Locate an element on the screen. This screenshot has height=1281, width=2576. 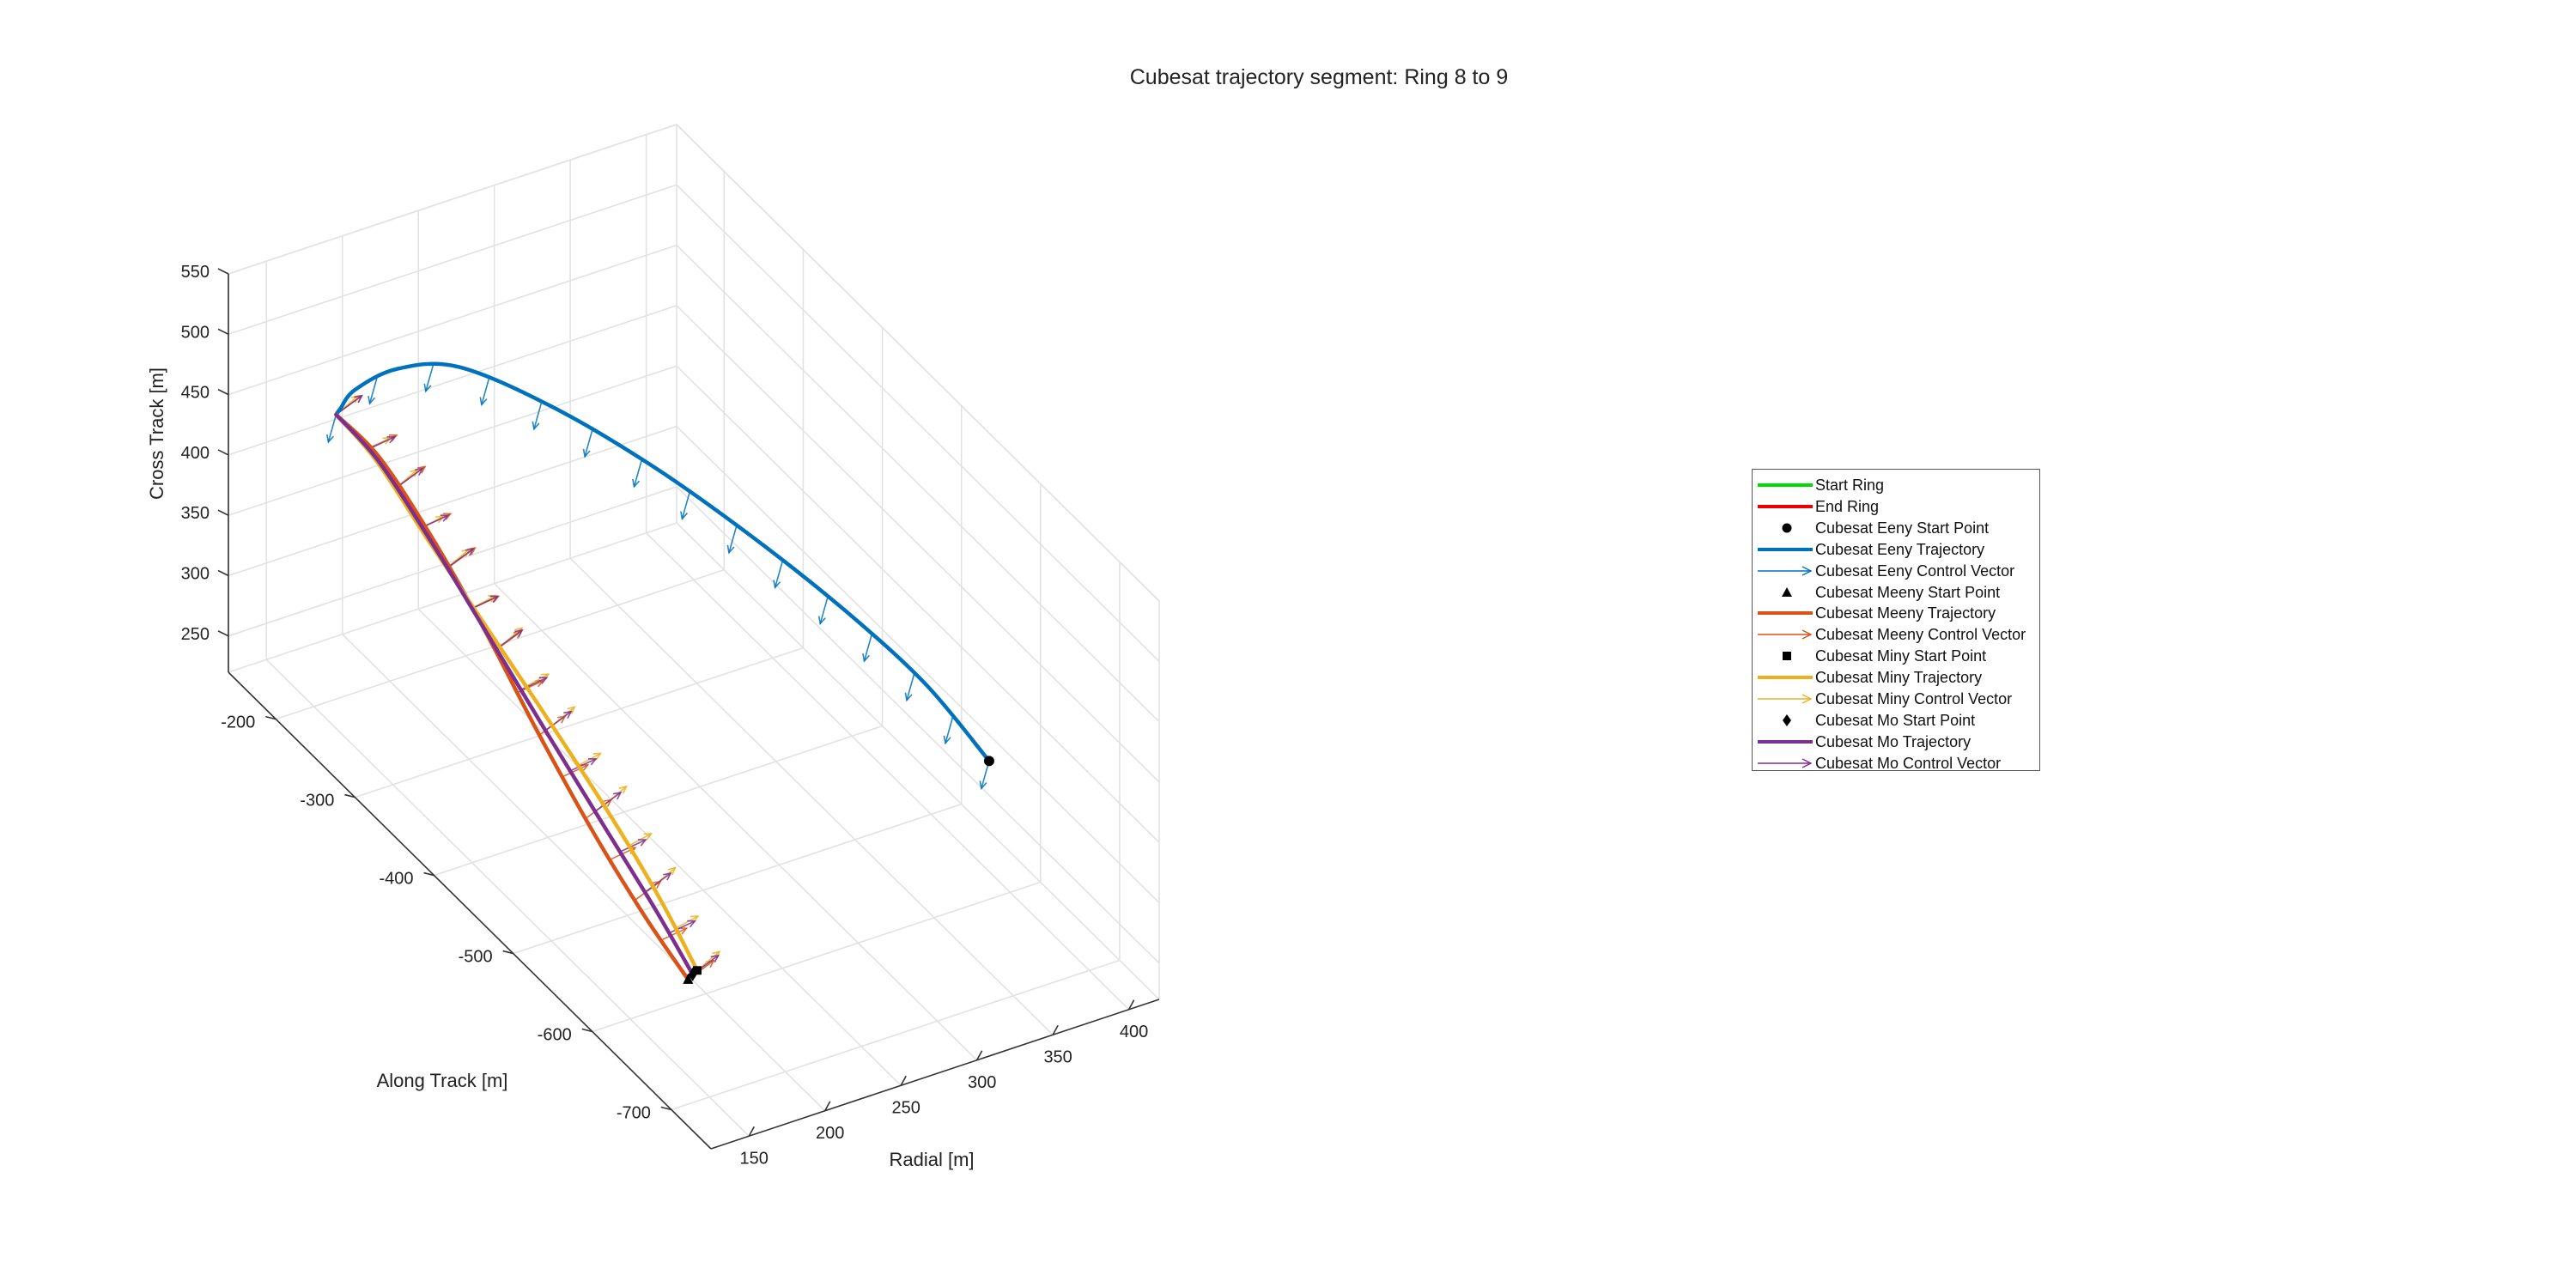
start-point-cubesat-eeny is located at coordinates (988, 761).